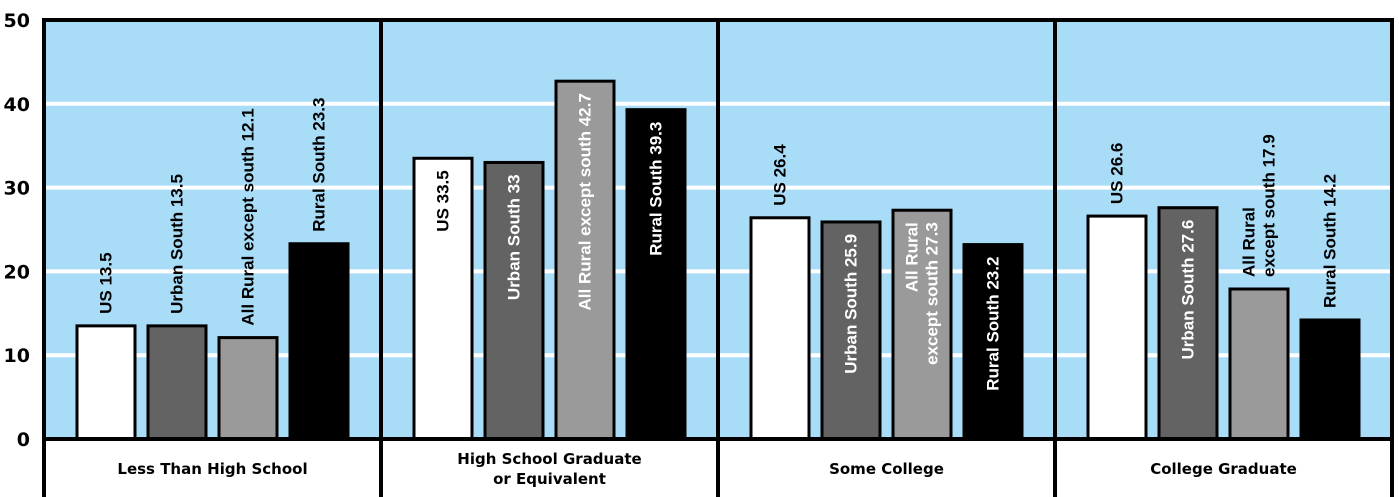 The width and height of the screenshot is (1399, 497). I want to click on bar-value-label: Urban South 13.5, so click(177, 244).